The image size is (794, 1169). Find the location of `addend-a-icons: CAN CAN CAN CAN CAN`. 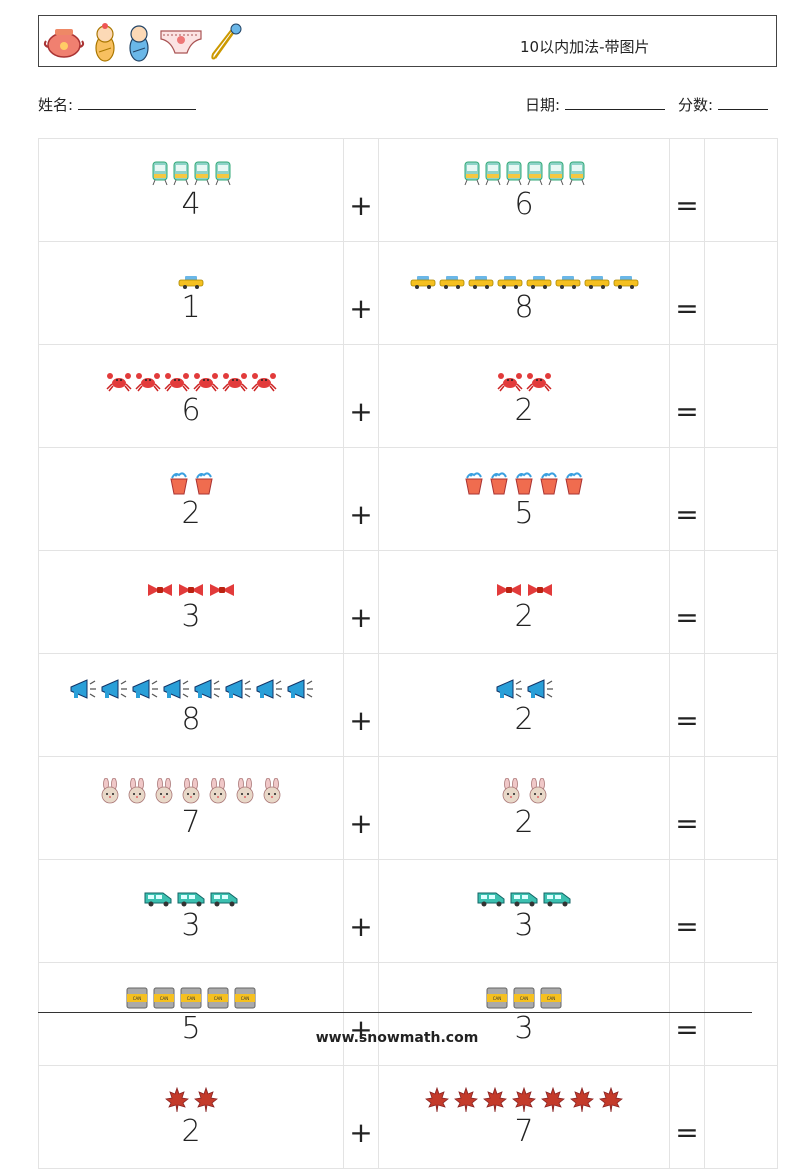

addend-a-icons: CAN CAN CAN CAN CAN is located at coordinates (191, 999).